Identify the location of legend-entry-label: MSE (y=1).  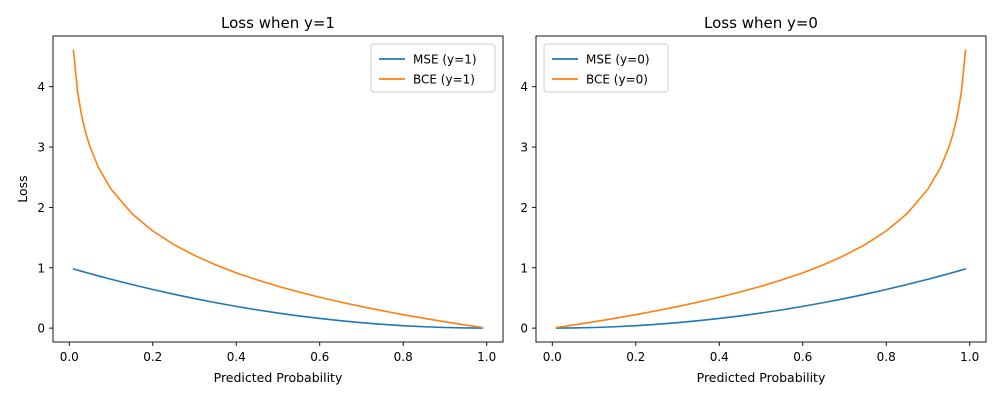
(445, 60).